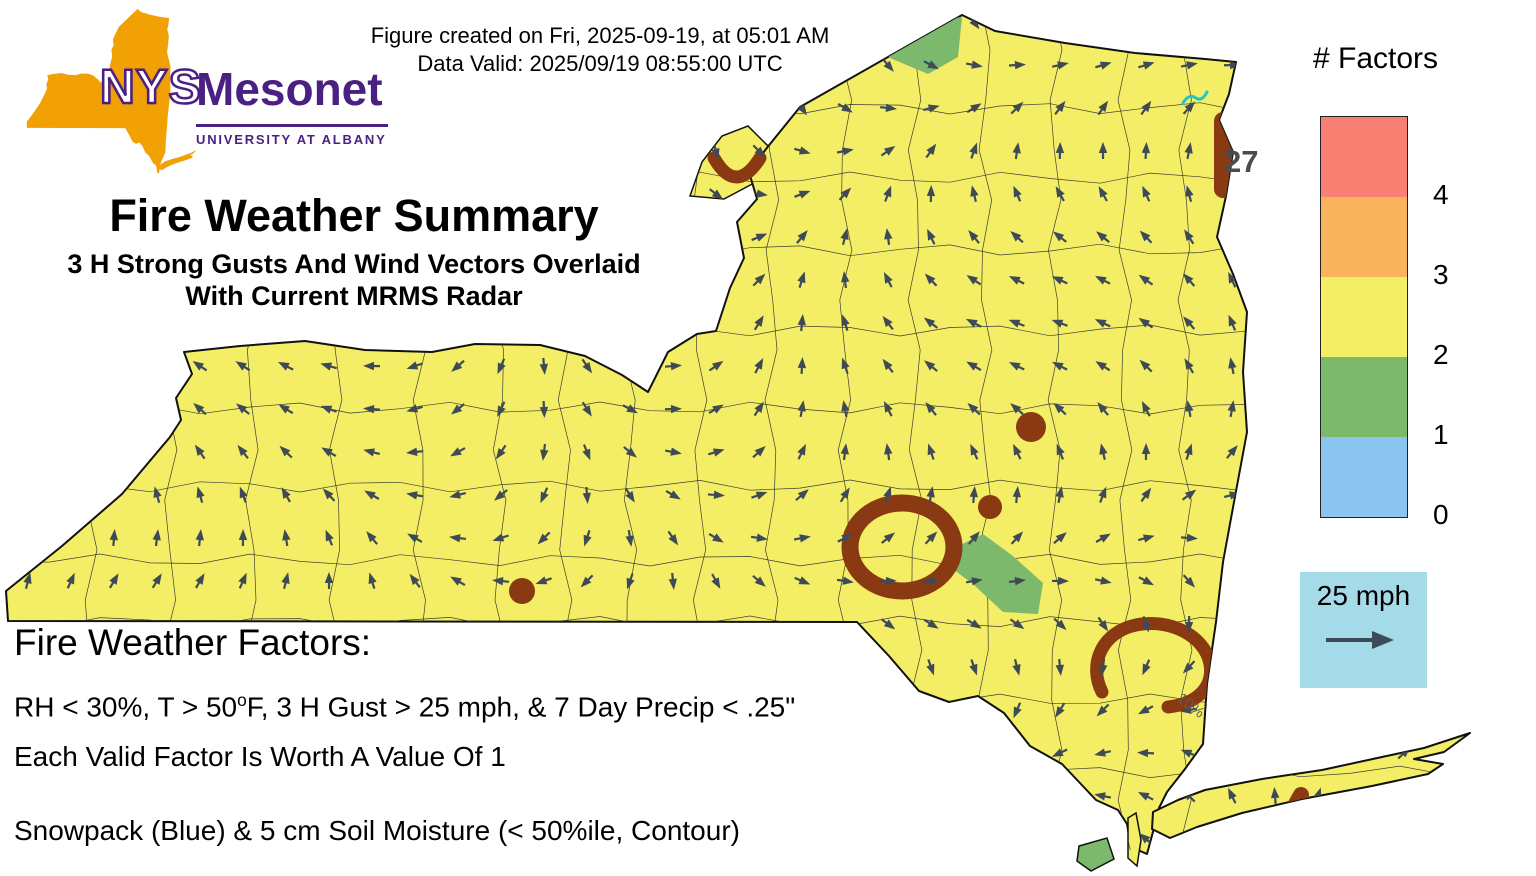 This screenshot has height=876, width=1536. What do you see at coordinates (1363, 630) in the screenshot?
I see `wind-speed-legend: 25 mph` at bounding box center [1363, 630].